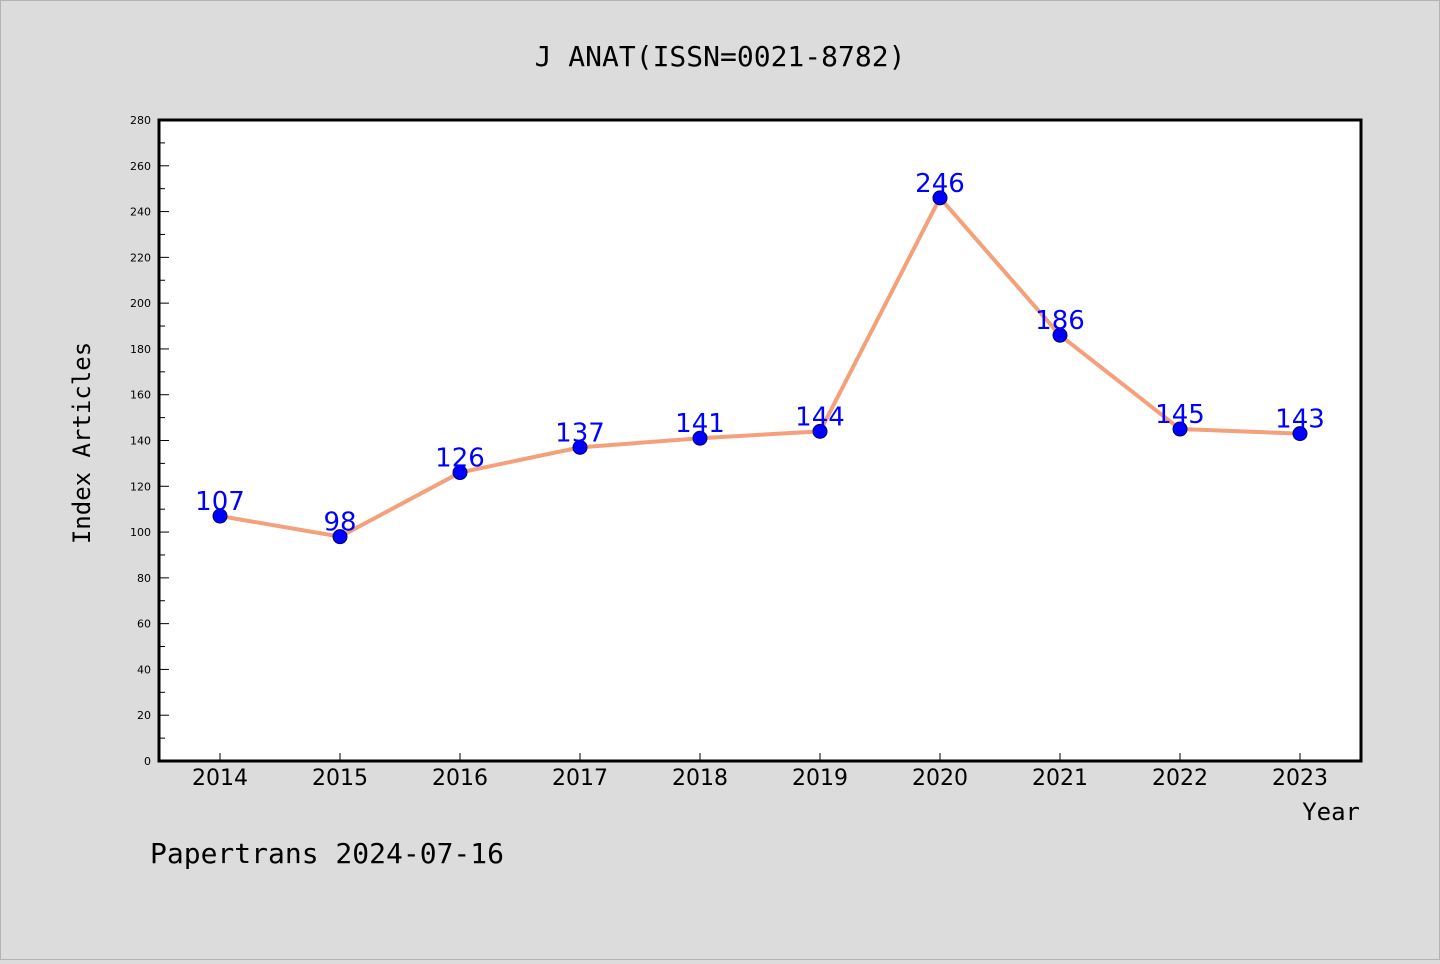  I want to click on y-tick-label: 100, so click(140, 532).